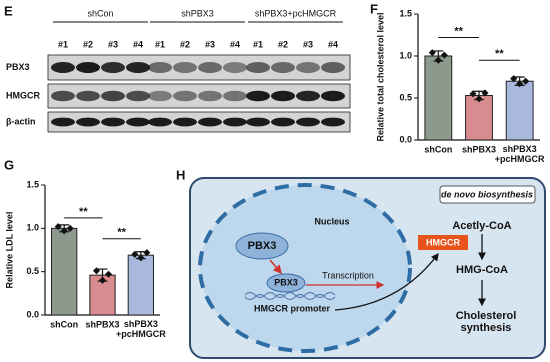  Describe the element at coordinates (32, 184) in the screenshot. I see `y-tick-label: 1.5` at that location.